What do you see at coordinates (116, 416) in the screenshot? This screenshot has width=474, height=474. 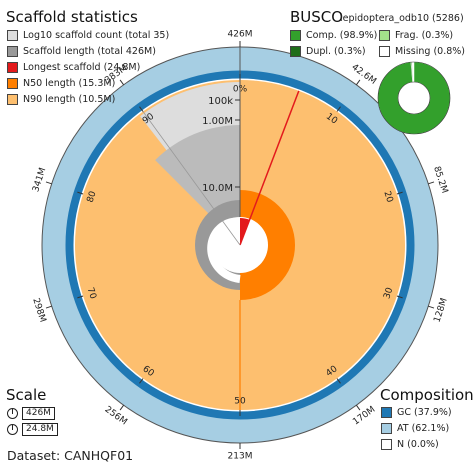 I see `outer-tick-label: 256M` at bounding box center [116, 416].